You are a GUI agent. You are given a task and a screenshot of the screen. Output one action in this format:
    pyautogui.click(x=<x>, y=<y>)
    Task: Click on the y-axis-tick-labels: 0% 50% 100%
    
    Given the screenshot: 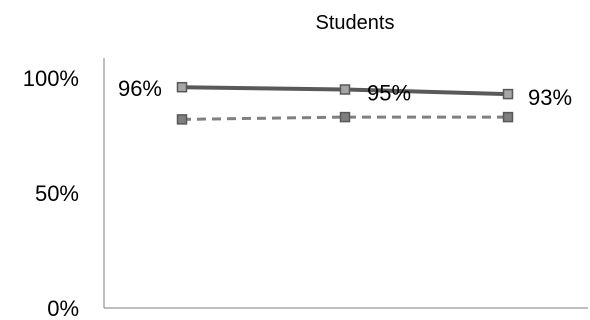 What is the action you would take?
    pyautogui.click(x=51, y=193)
    